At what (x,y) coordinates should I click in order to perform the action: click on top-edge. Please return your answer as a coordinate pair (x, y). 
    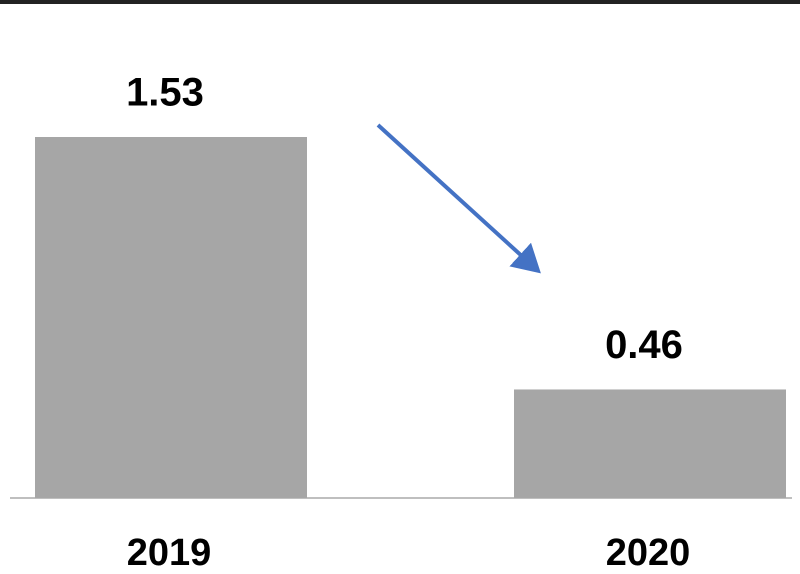
    Looking at the image, I should click on (400, 2).